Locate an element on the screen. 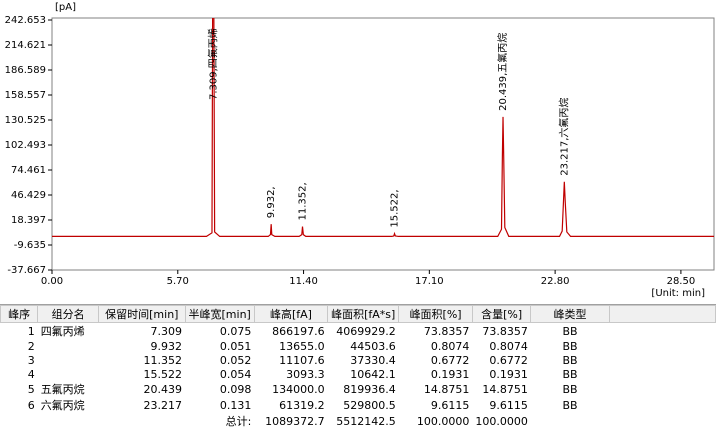 Image resolution: width=716 pixels, height=439 pixels. total-row: 总计: 1089372.7 5512142.5 100.0000 100.0000 is located at coordinates (358, 421).